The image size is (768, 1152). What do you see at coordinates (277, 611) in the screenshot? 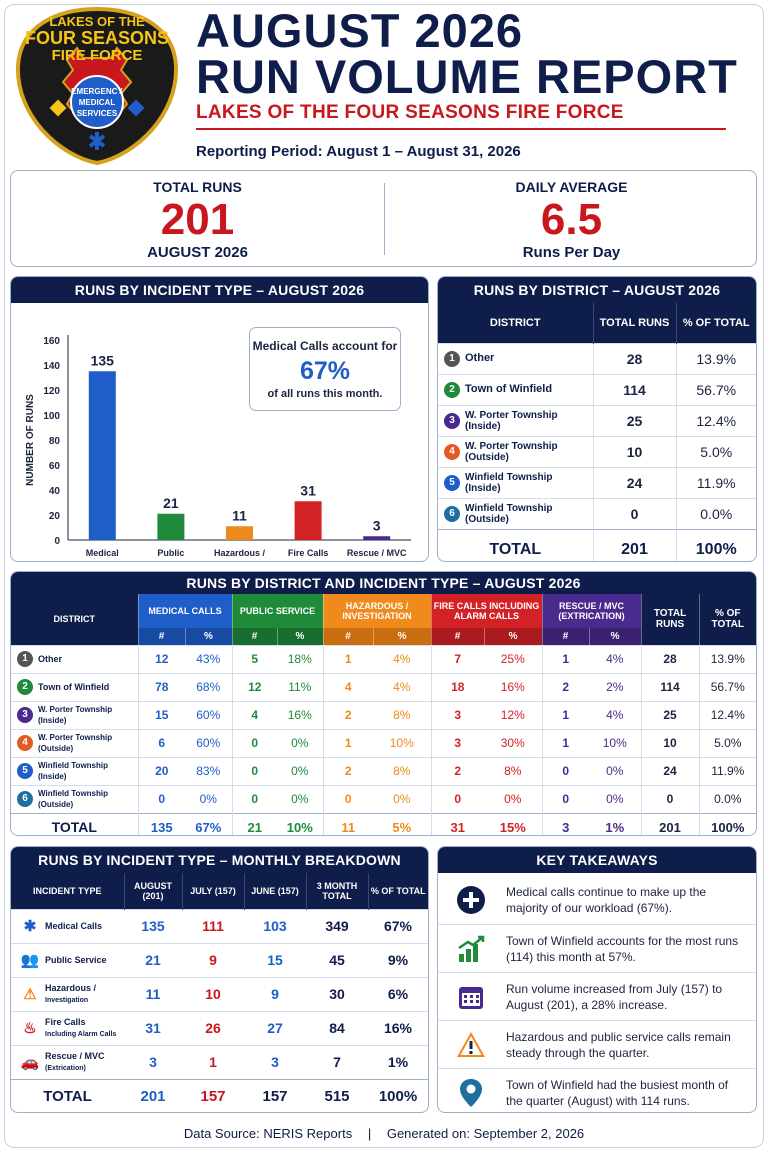
I see `matrix-public-header: PUBLIC SERVICE` at bounding box center [277, 611].